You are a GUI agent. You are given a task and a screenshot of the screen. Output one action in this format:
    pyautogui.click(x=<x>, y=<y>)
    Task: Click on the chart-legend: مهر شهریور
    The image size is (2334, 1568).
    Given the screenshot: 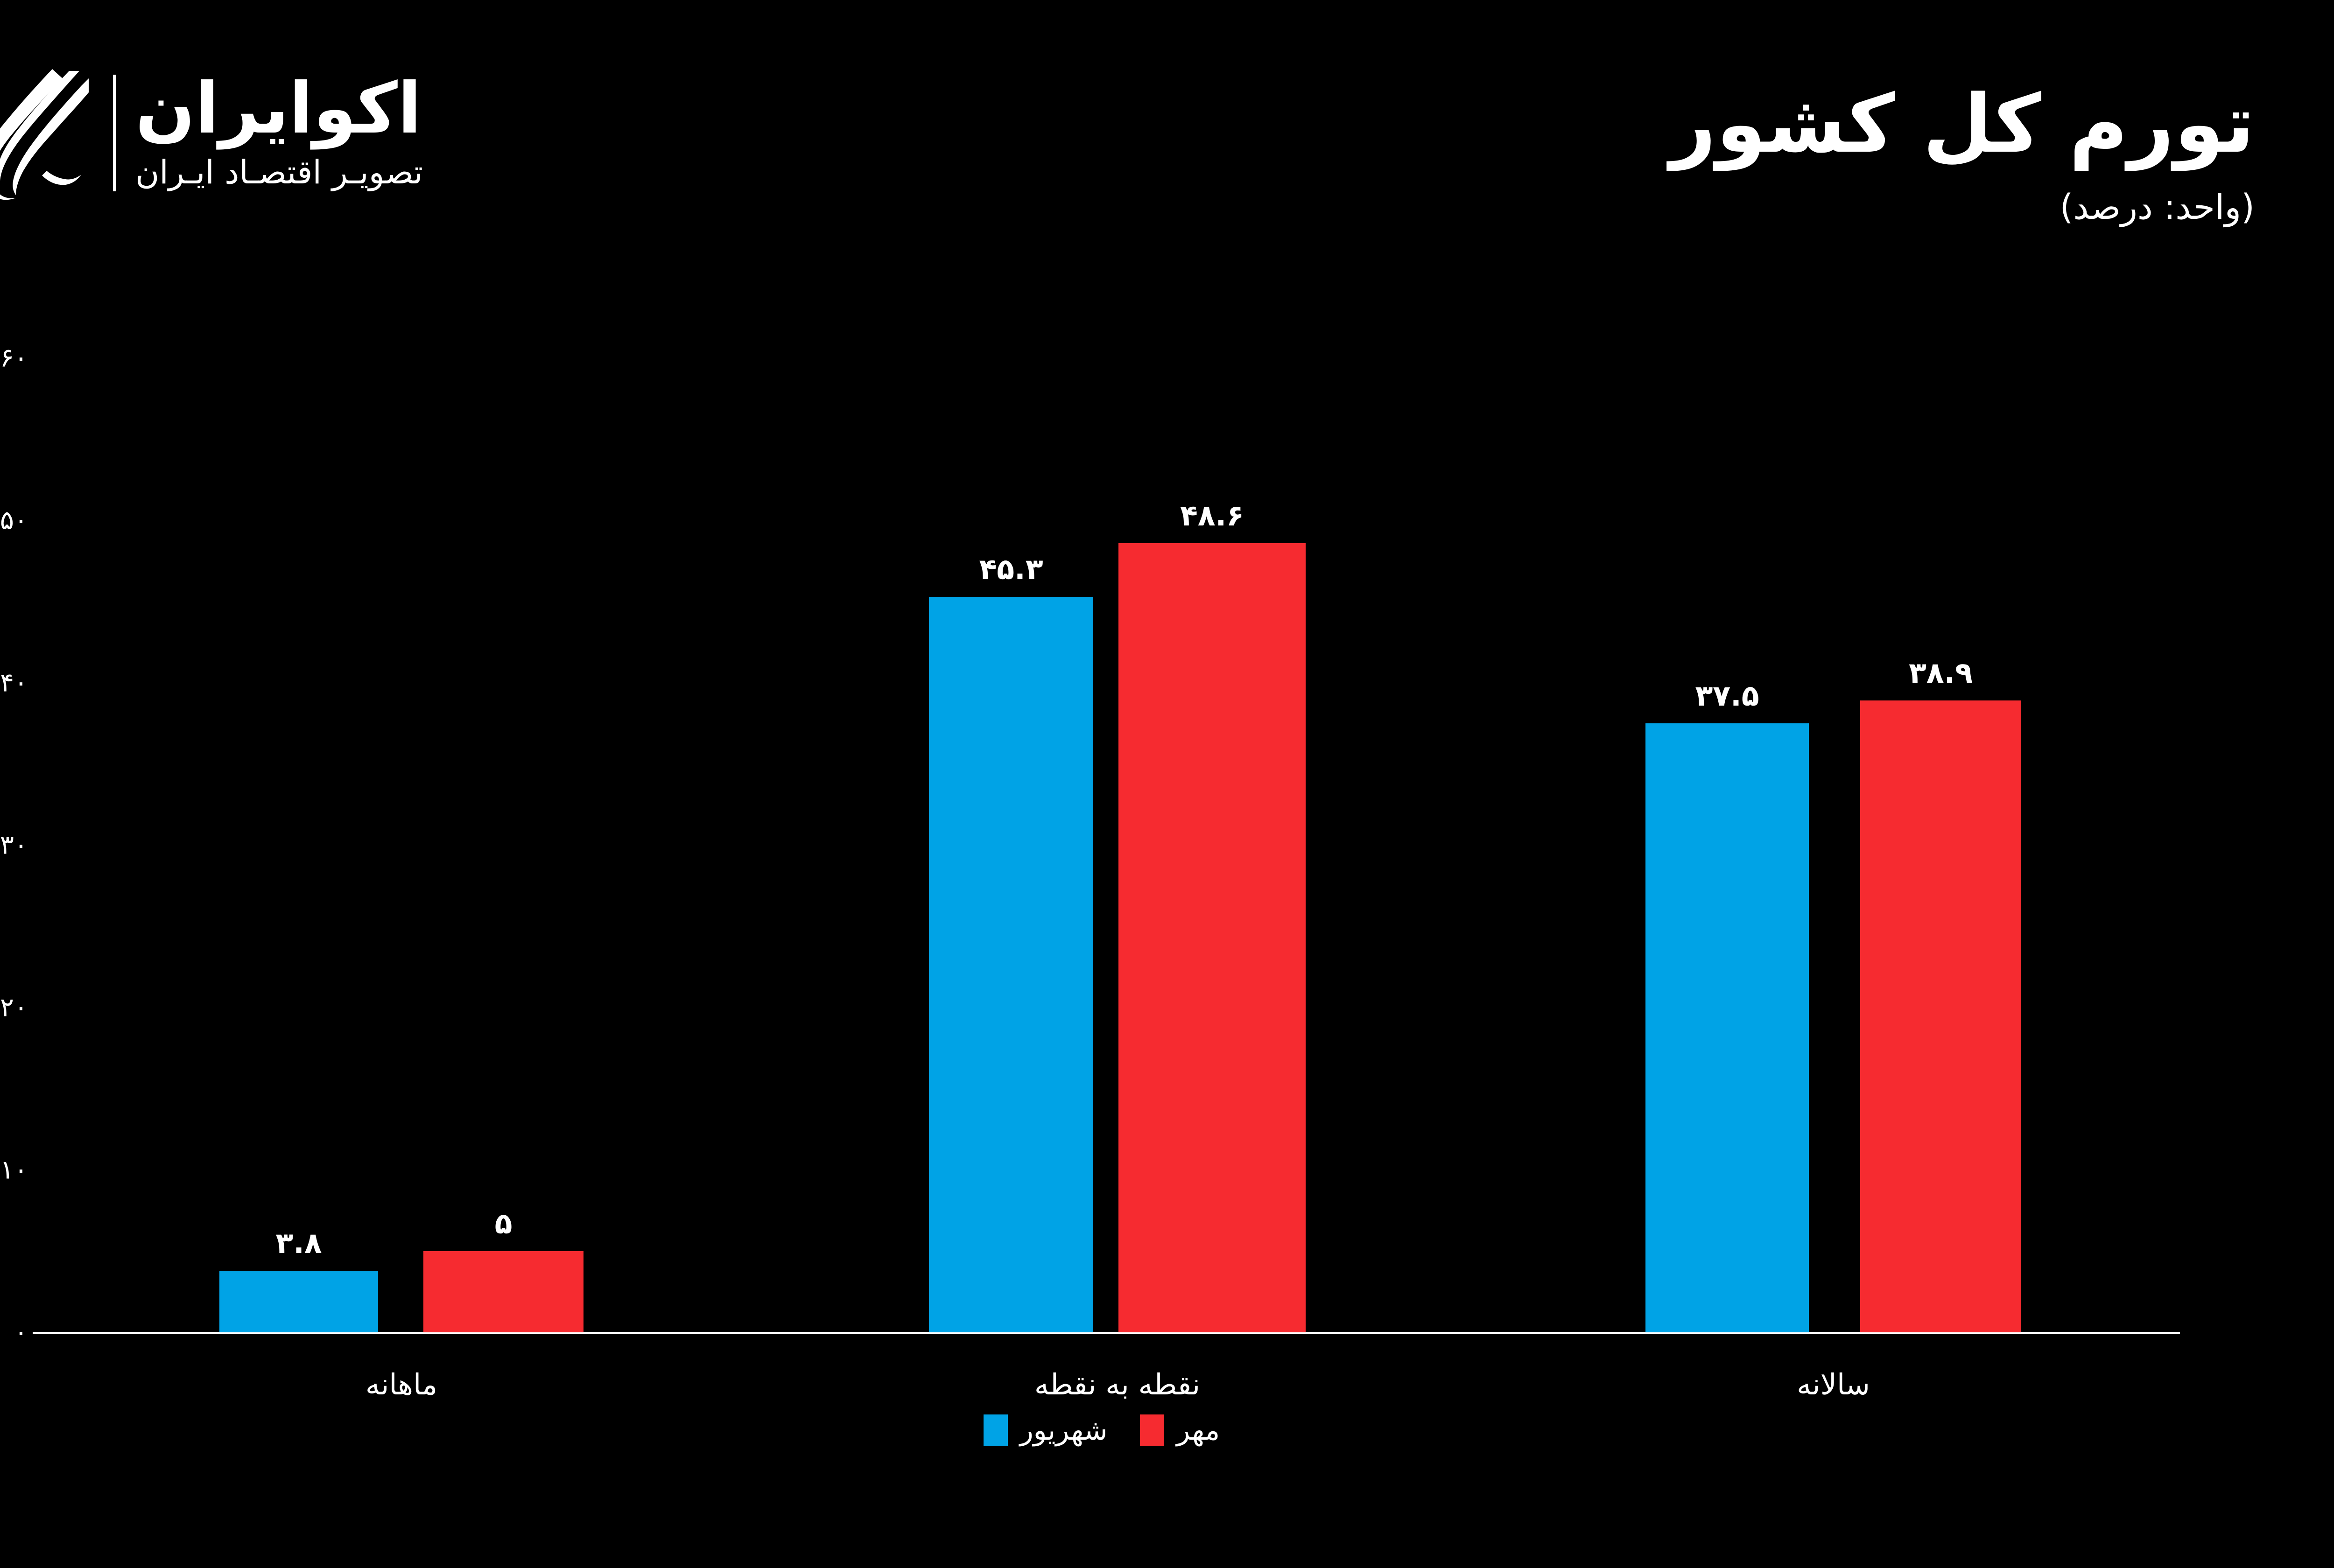 What is the action you would take?
    pyautogui.click(x=1167, y=1430)
    